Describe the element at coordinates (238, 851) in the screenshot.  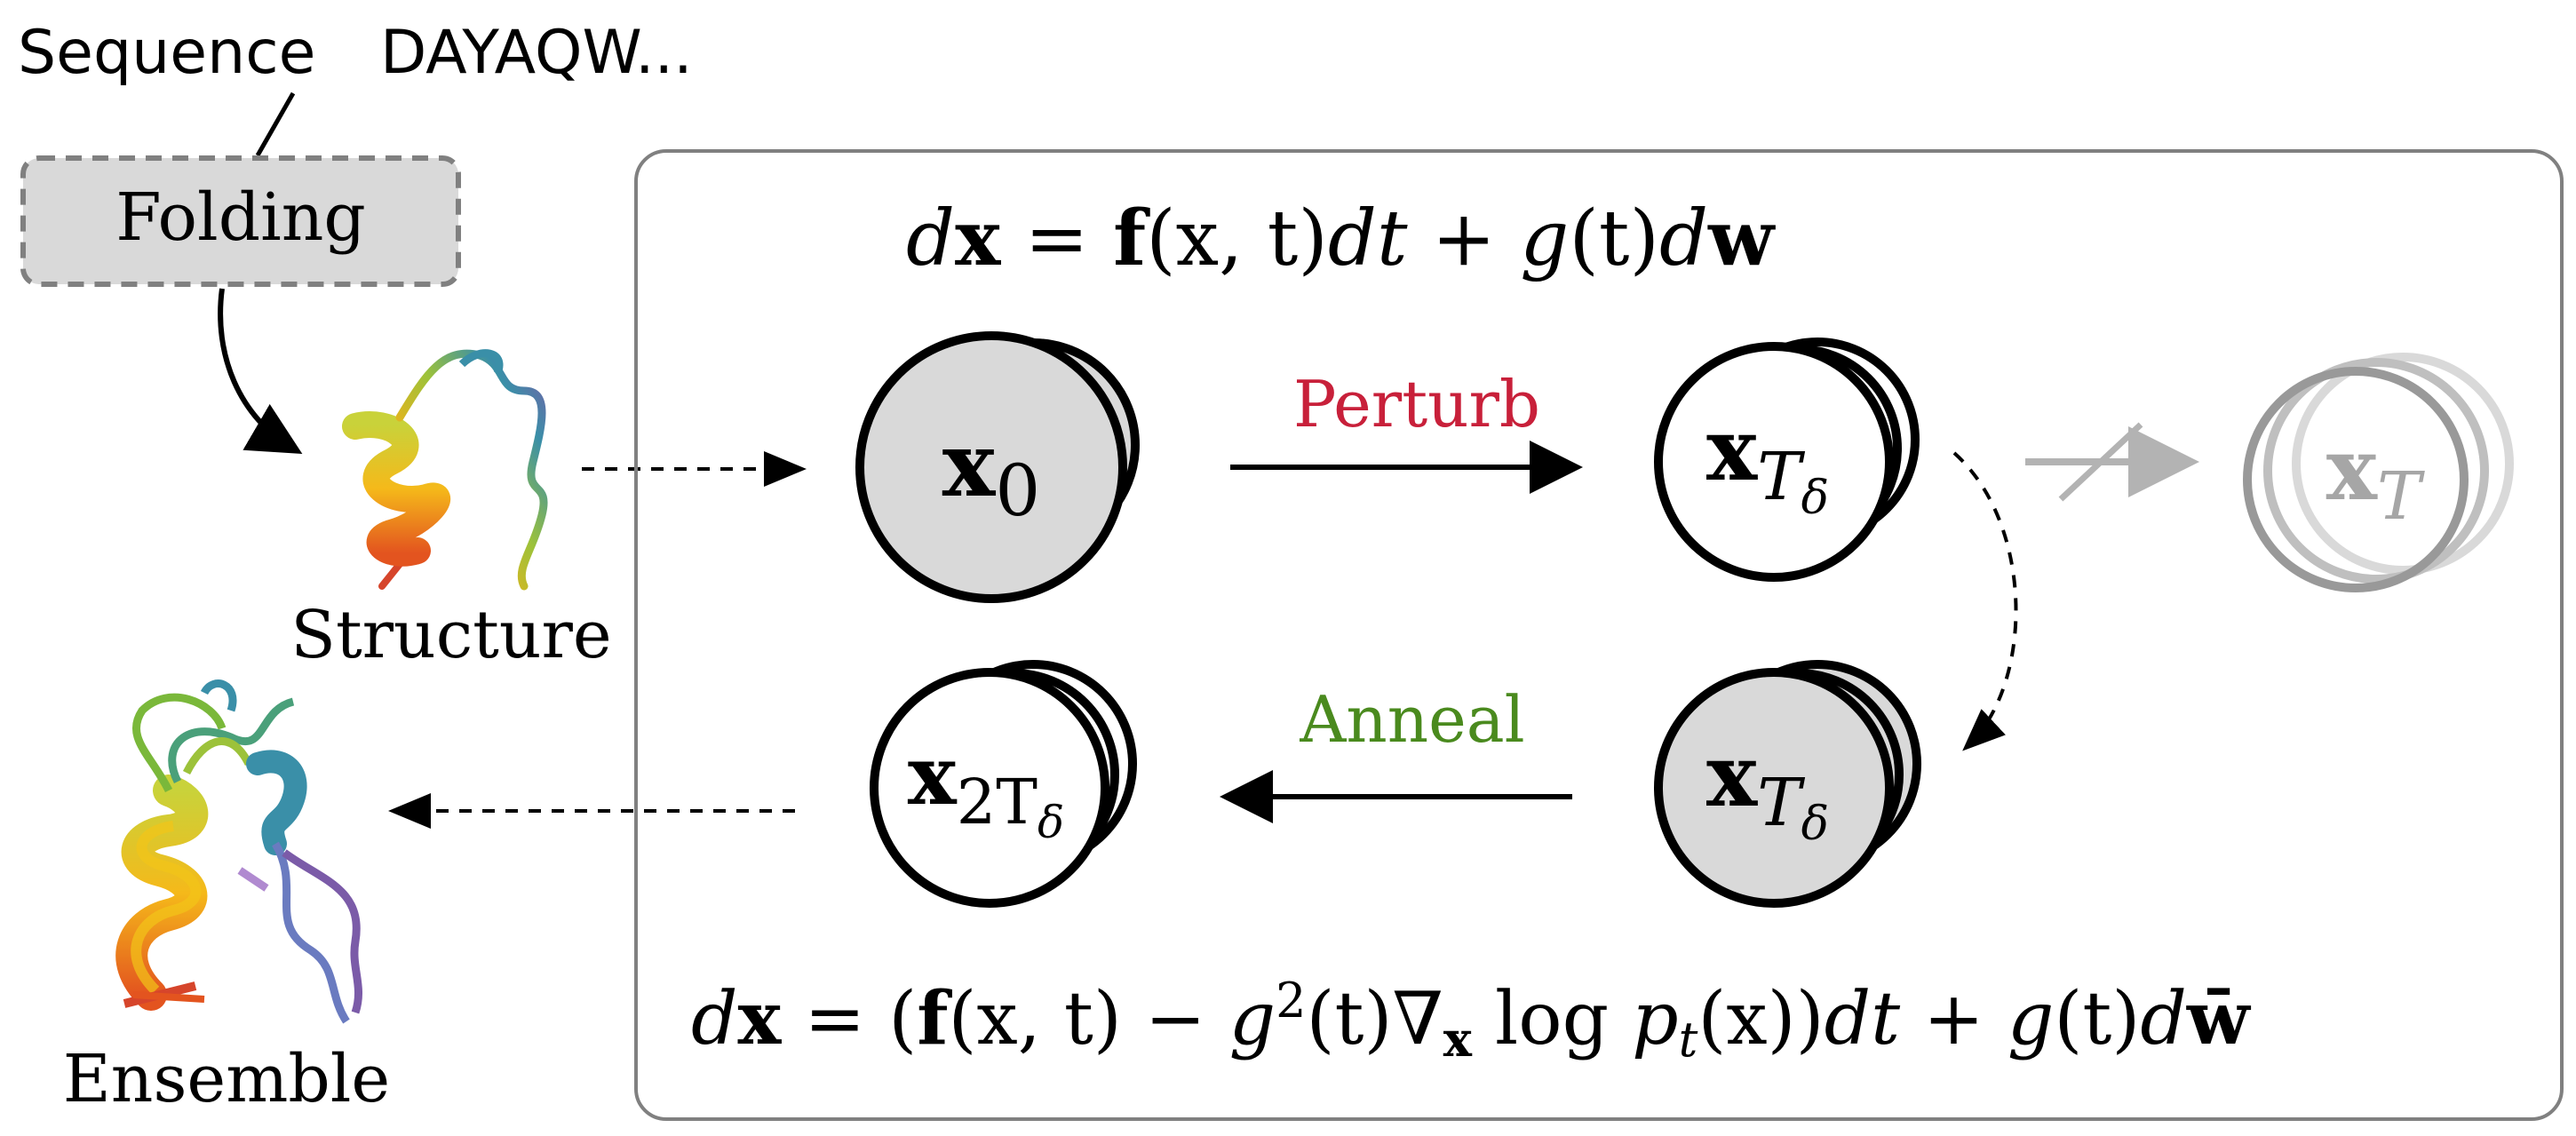
I see `ensemble-protein-image` at that location.